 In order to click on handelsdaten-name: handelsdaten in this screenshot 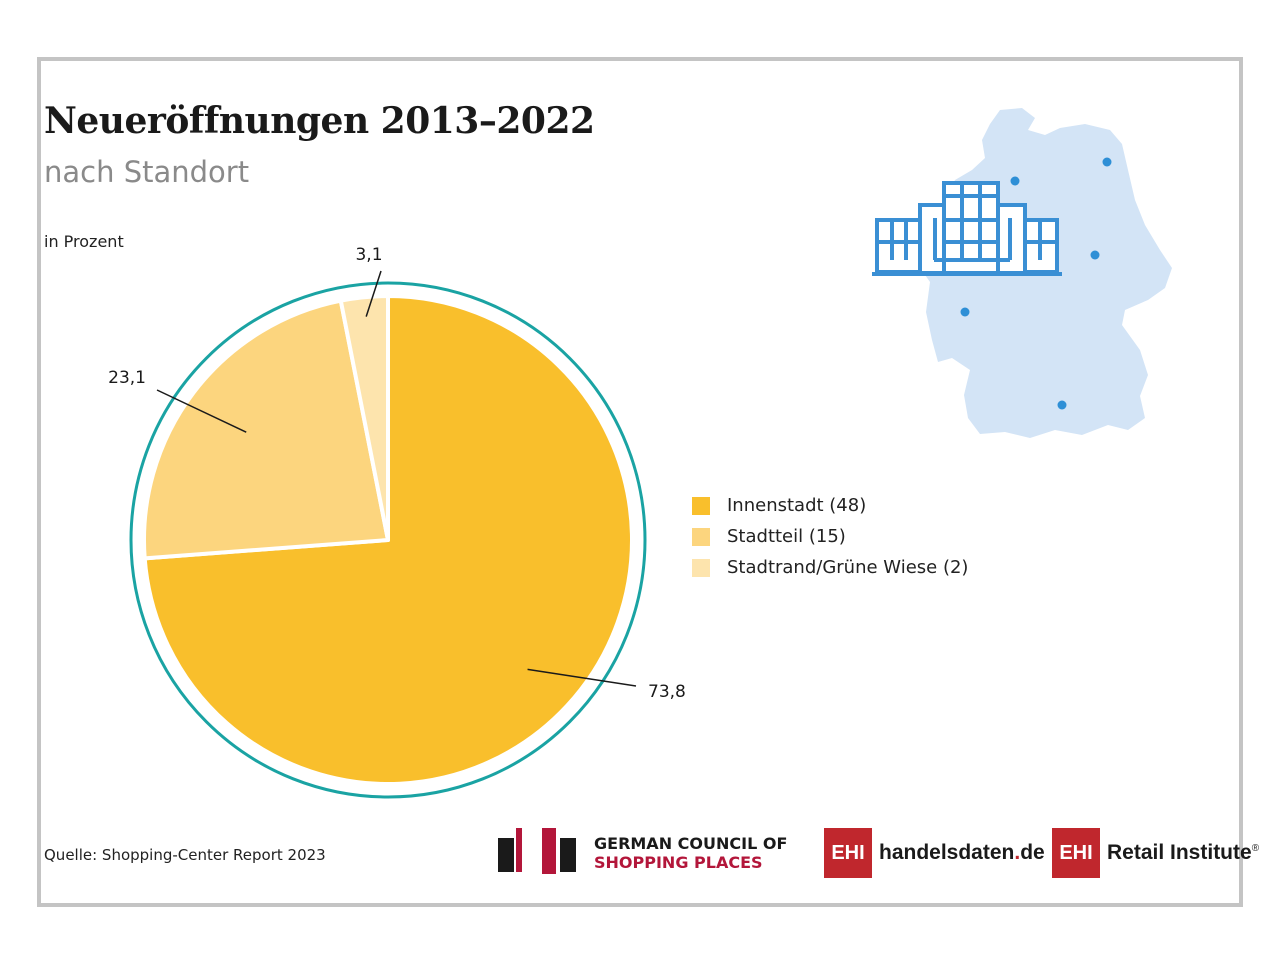, I will do `click(947, 852)`.